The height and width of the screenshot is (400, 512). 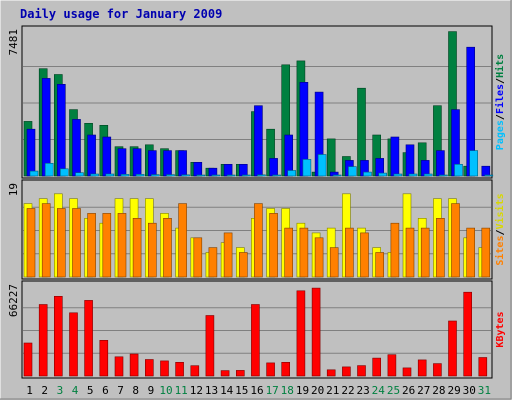 What do you see at coordinates (379, 390) in the screenshot?
I see `day-label: 24` at bounding box center [379, 390].